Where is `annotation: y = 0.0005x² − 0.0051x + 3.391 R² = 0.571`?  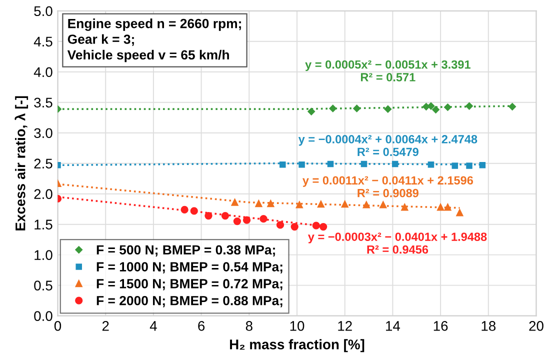
annotation: y = 0.0005x² − 0.0051x + 3.391 R² = 0.571 is located at coordinates (387, 71).